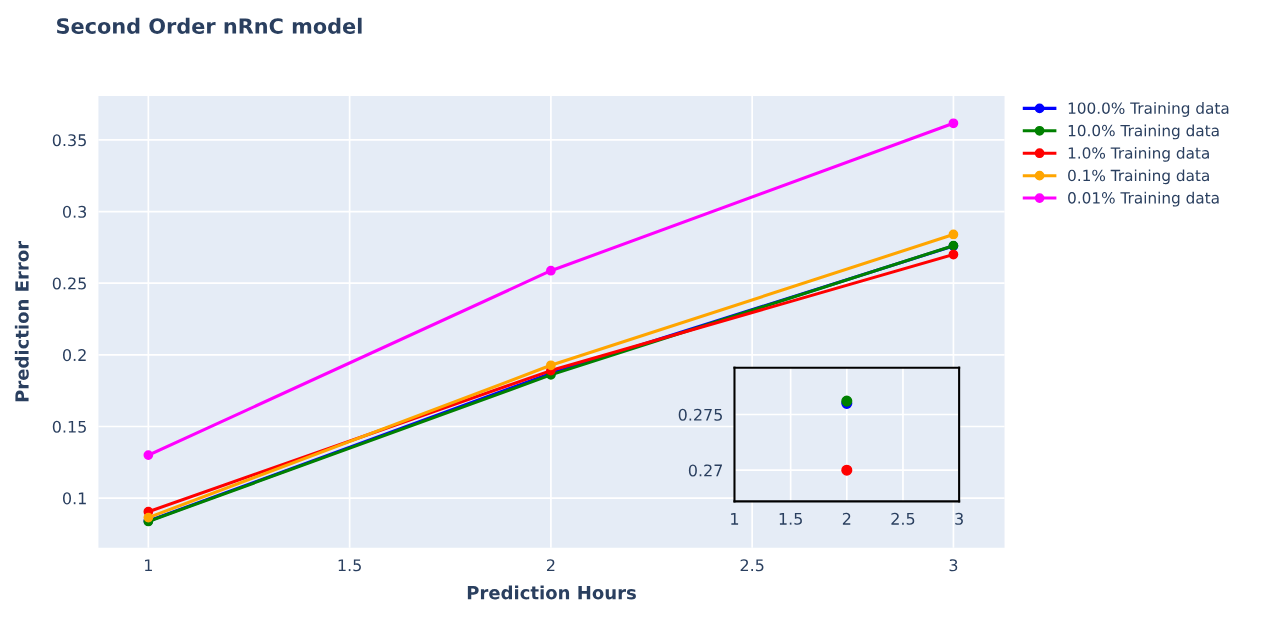  What do you see at coordinates (700, 414) in the screenshot?
I see `y-tick-label: 0.275` at bounding box center [700, 414].